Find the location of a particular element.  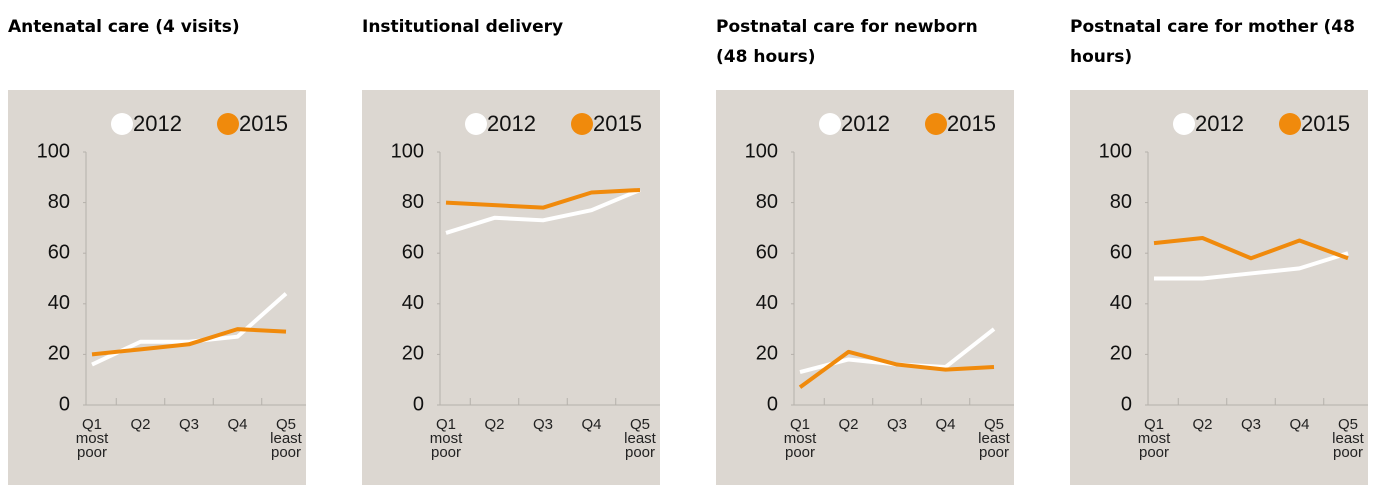

chart-title: Postnatal care for mother (48 hours) is located at coordinates (1212, 42).